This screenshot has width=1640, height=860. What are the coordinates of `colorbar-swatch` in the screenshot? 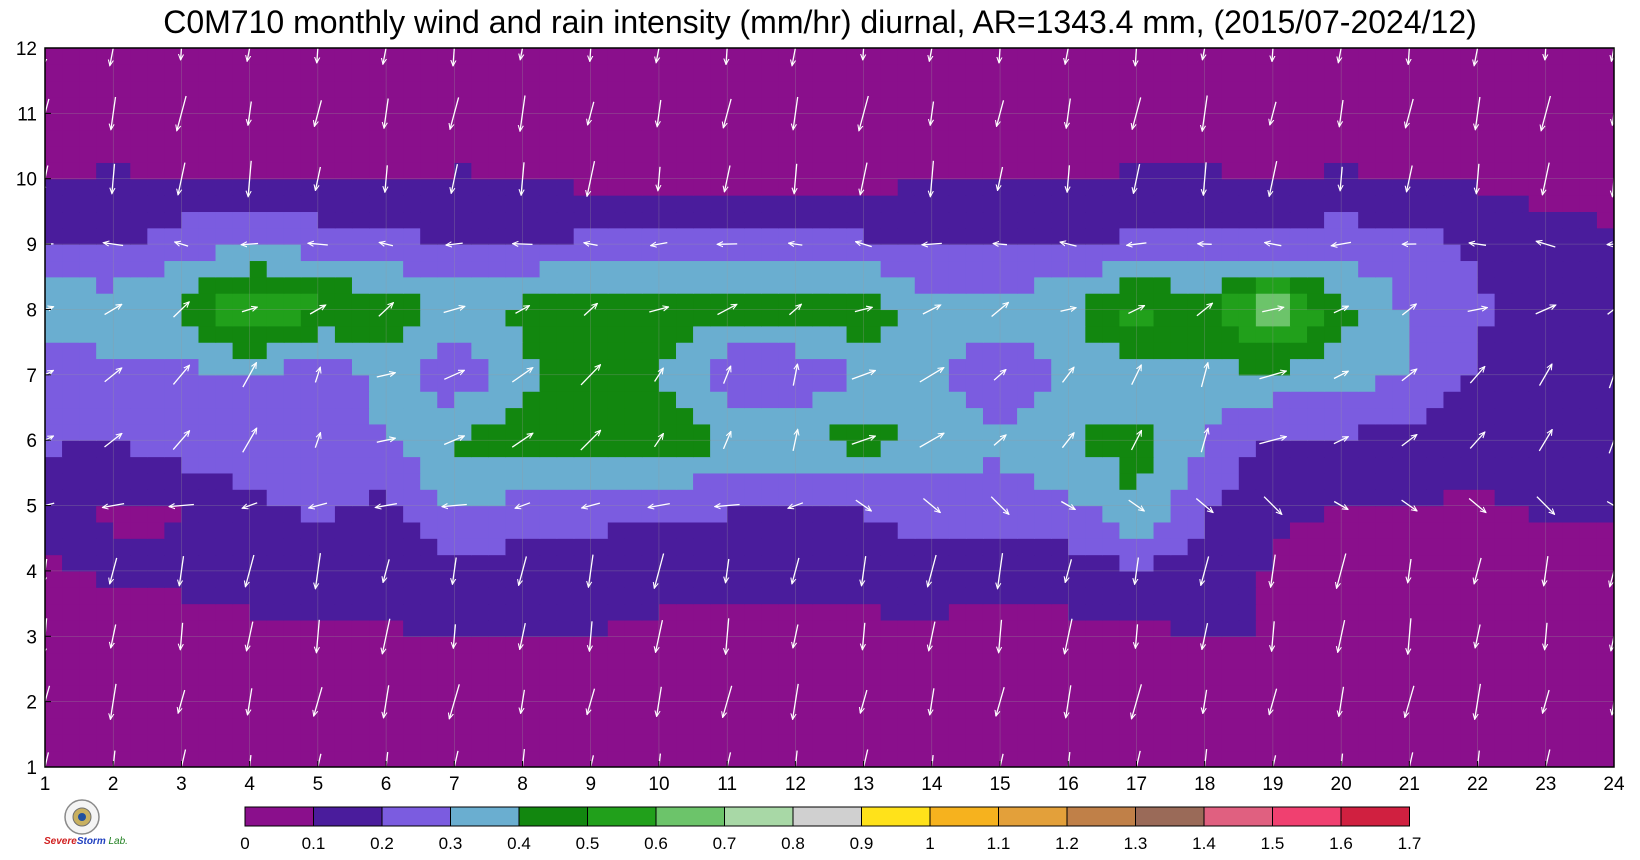 It's located at (1375, 816).